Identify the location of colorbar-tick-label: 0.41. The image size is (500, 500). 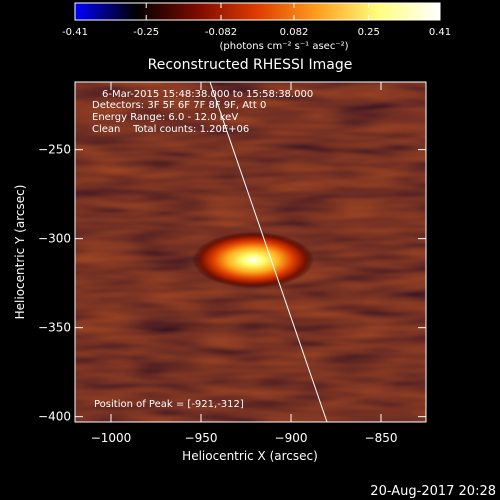
(440, 32).